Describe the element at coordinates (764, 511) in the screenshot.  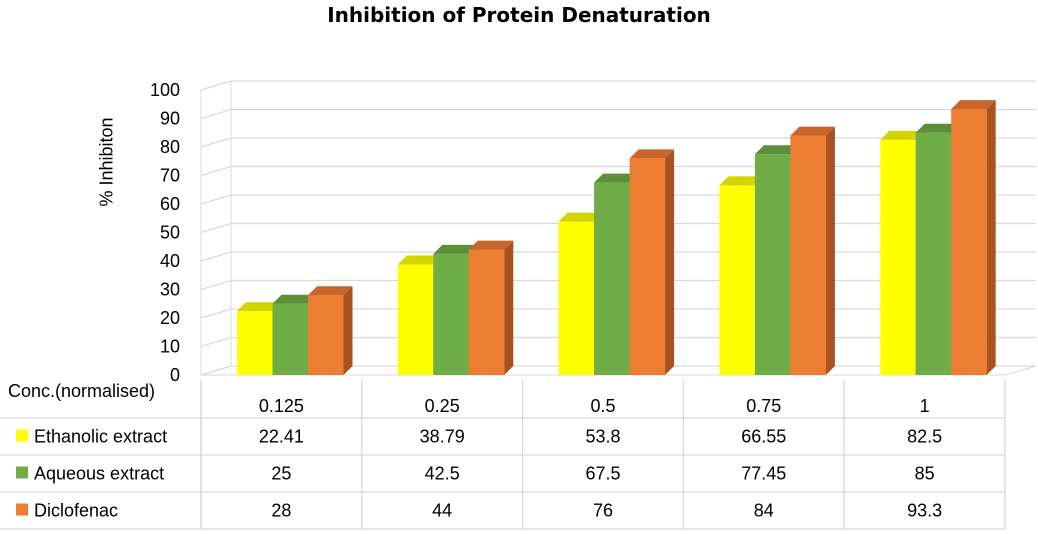
I see `data-label: 84` at that location.